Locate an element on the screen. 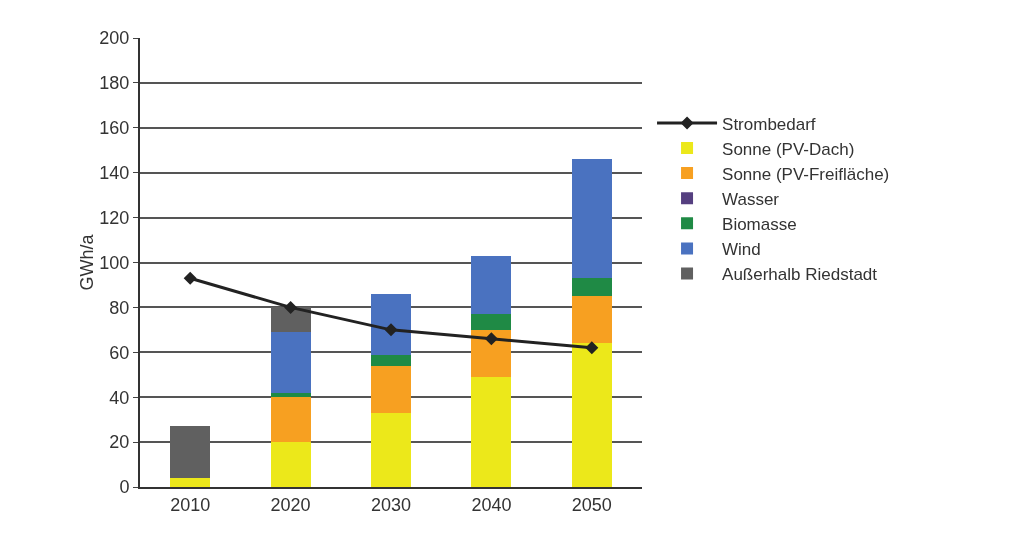  y-tick-label: 140 is located at coordinates (114, 173).